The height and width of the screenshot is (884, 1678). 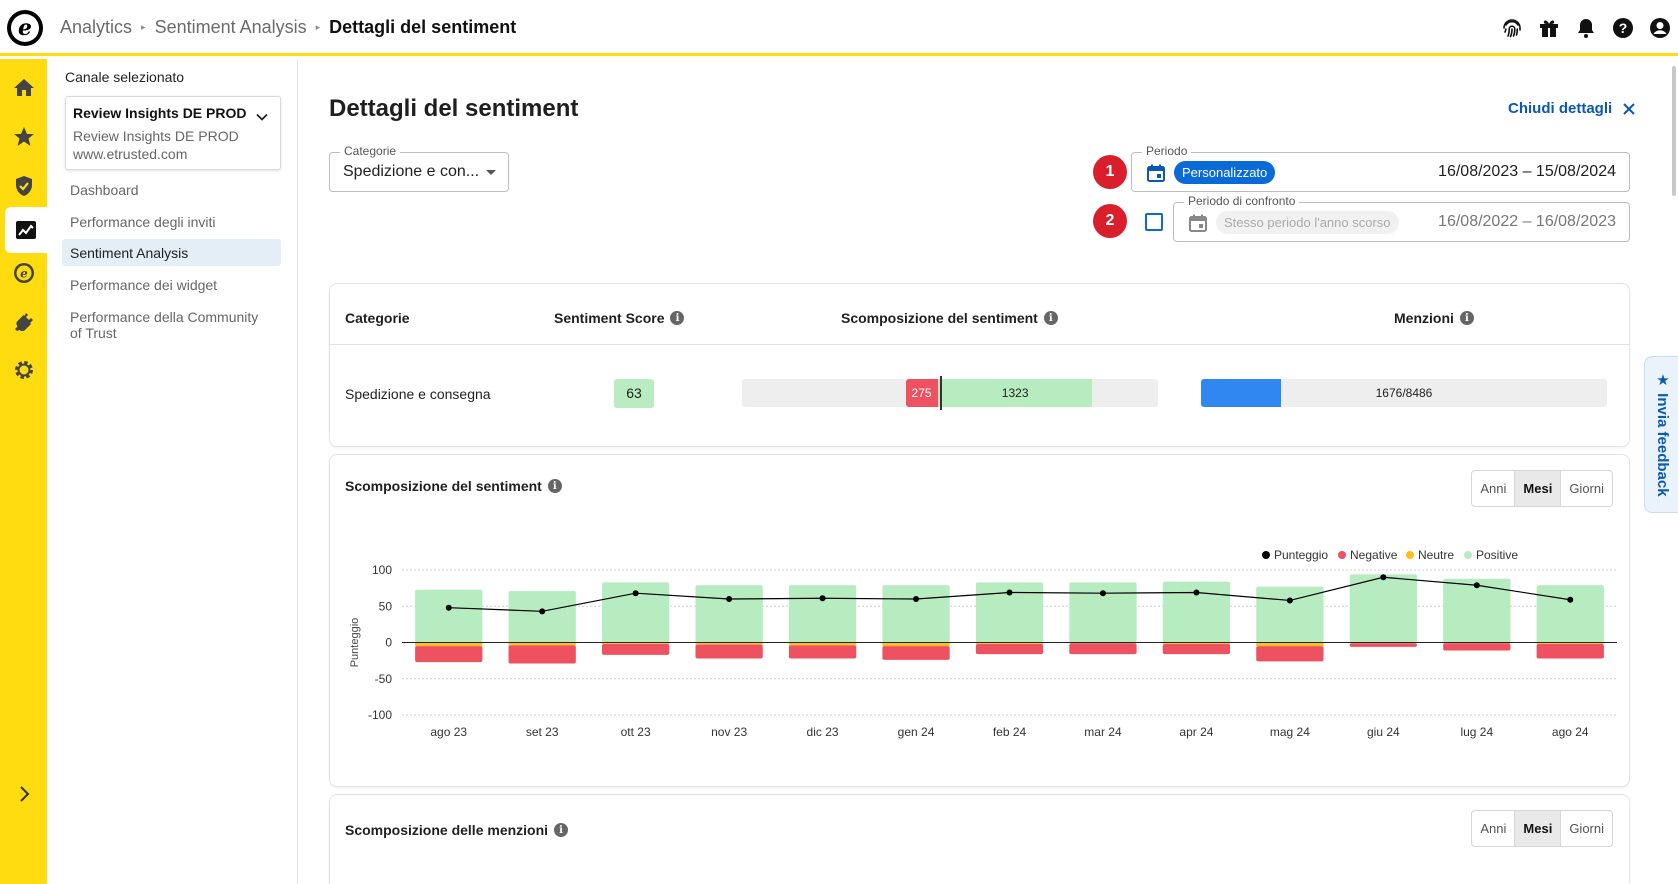 I want to click on feedback-label: ★ Invia feedback, so click(x=1662, y=434).